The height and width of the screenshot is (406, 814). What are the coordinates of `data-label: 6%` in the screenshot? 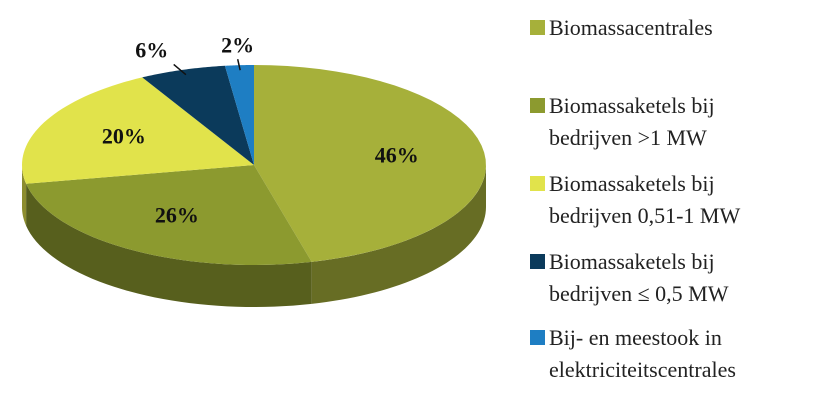 It's located at (151, 50).